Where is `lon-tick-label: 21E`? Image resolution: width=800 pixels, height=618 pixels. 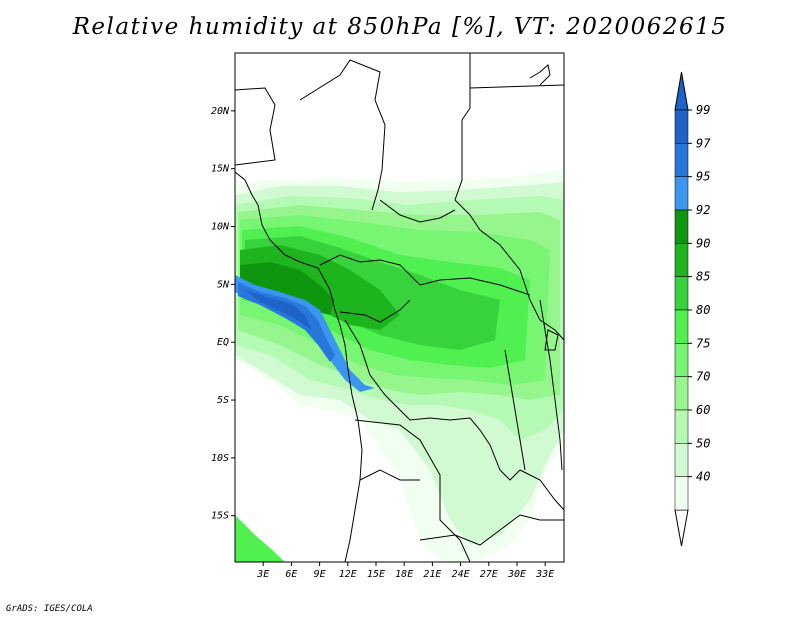 lon-tick-label: 21E is located at coordinates (432, 574).